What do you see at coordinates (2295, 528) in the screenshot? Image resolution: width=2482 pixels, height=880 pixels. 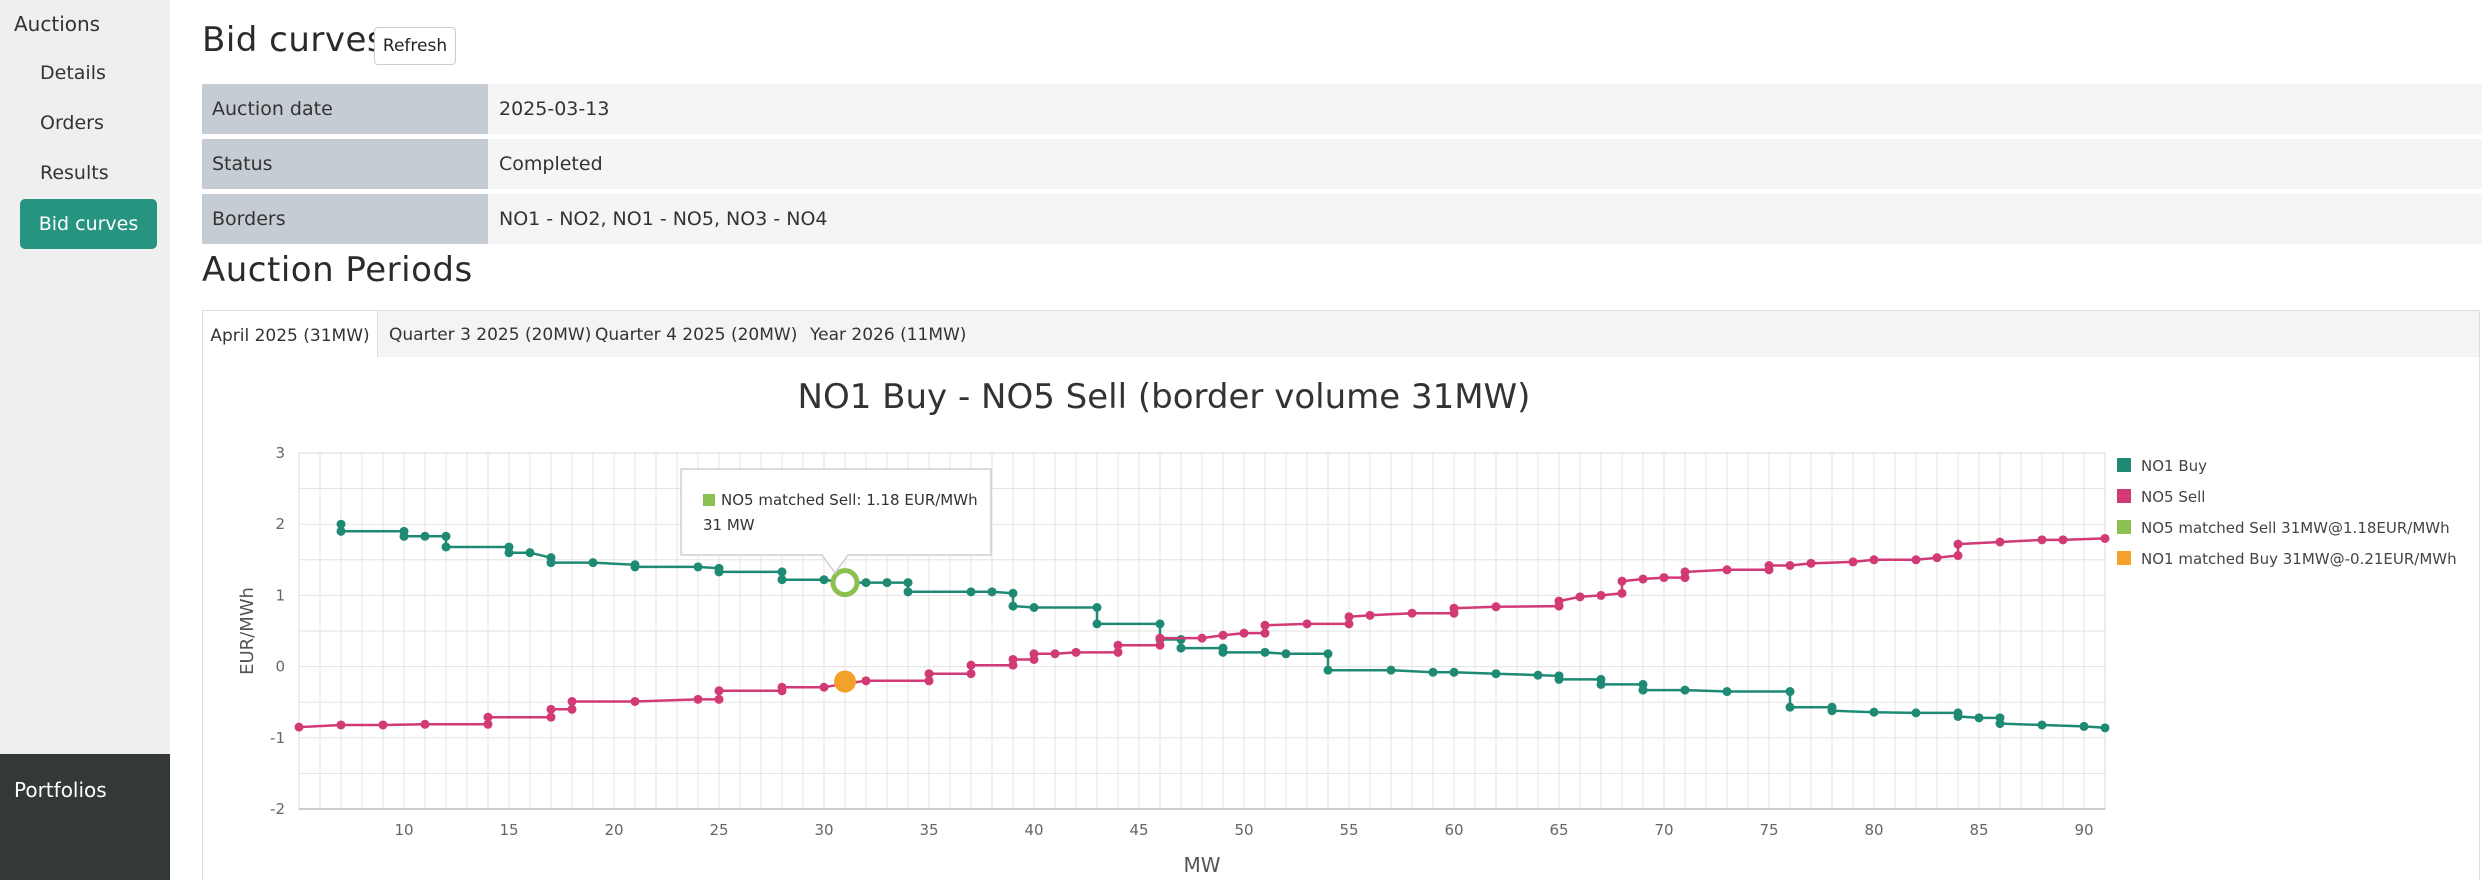 I see `legend-item: NO5 matched Sell 31MW@1.18EUR/MWh` at bounding box center [2295, 528].